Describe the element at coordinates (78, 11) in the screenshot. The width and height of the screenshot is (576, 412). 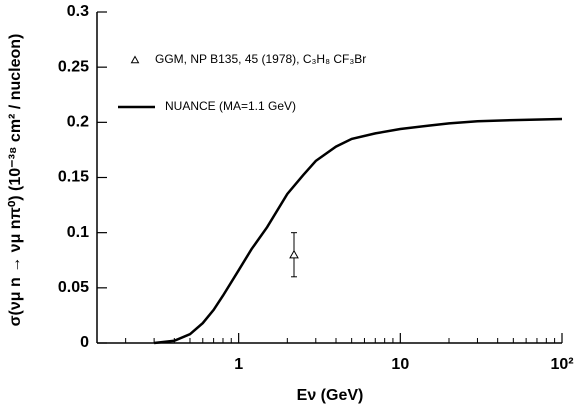
I see `y-tick-label: 0.3` at that location.